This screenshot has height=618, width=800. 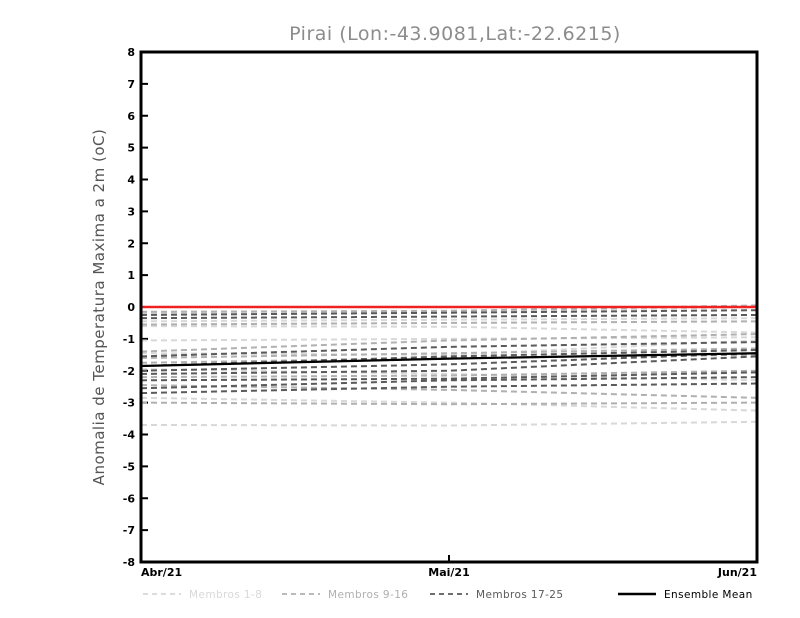 I want to click on legend-label: Membros 9-16, so click(x=368, y=595).